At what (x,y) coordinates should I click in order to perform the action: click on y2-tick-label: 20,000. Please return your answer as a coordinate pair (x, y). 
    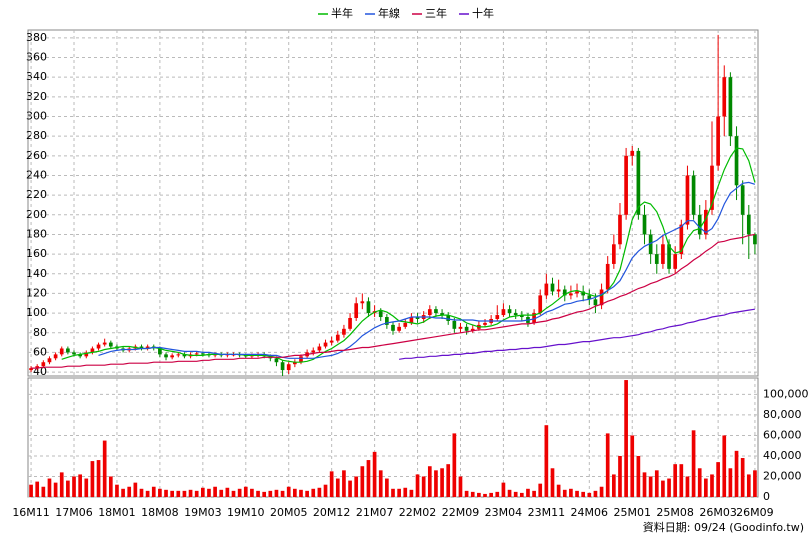
    Looking at the image, I should click on (782, 475).